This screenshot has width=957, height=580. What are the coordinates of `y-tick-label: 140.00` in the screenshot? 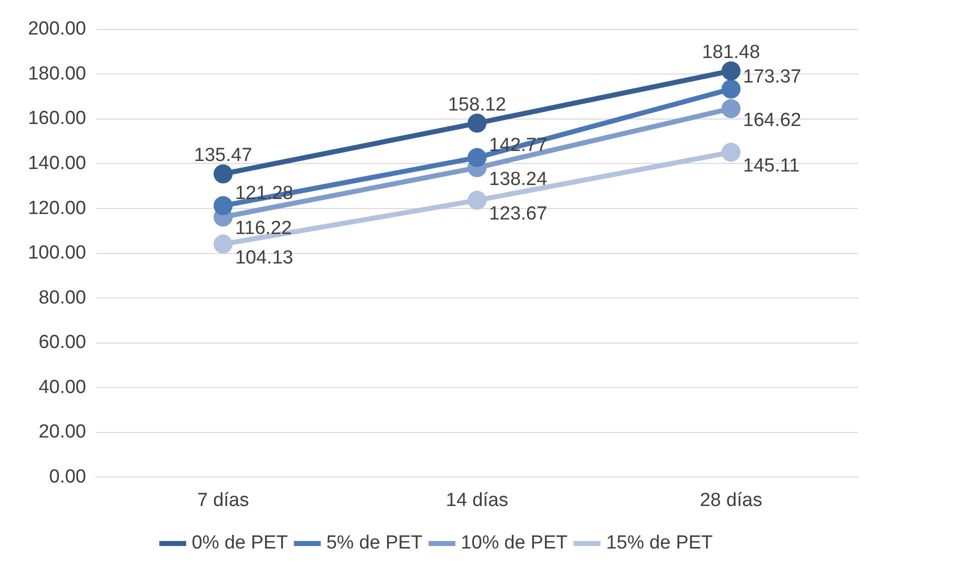 It's located at (57, 163).